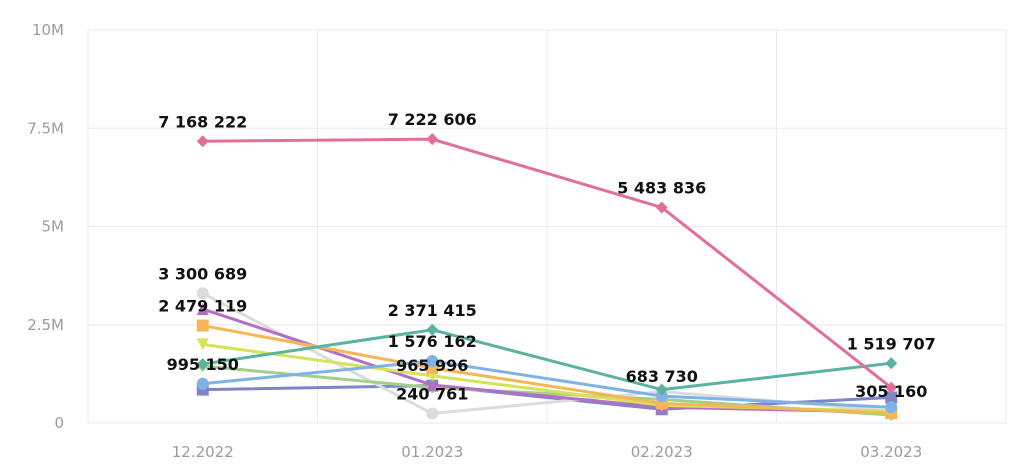 The image size is (1024, 475). I want to click on data-label: 3 300 689, so click(202, 273).